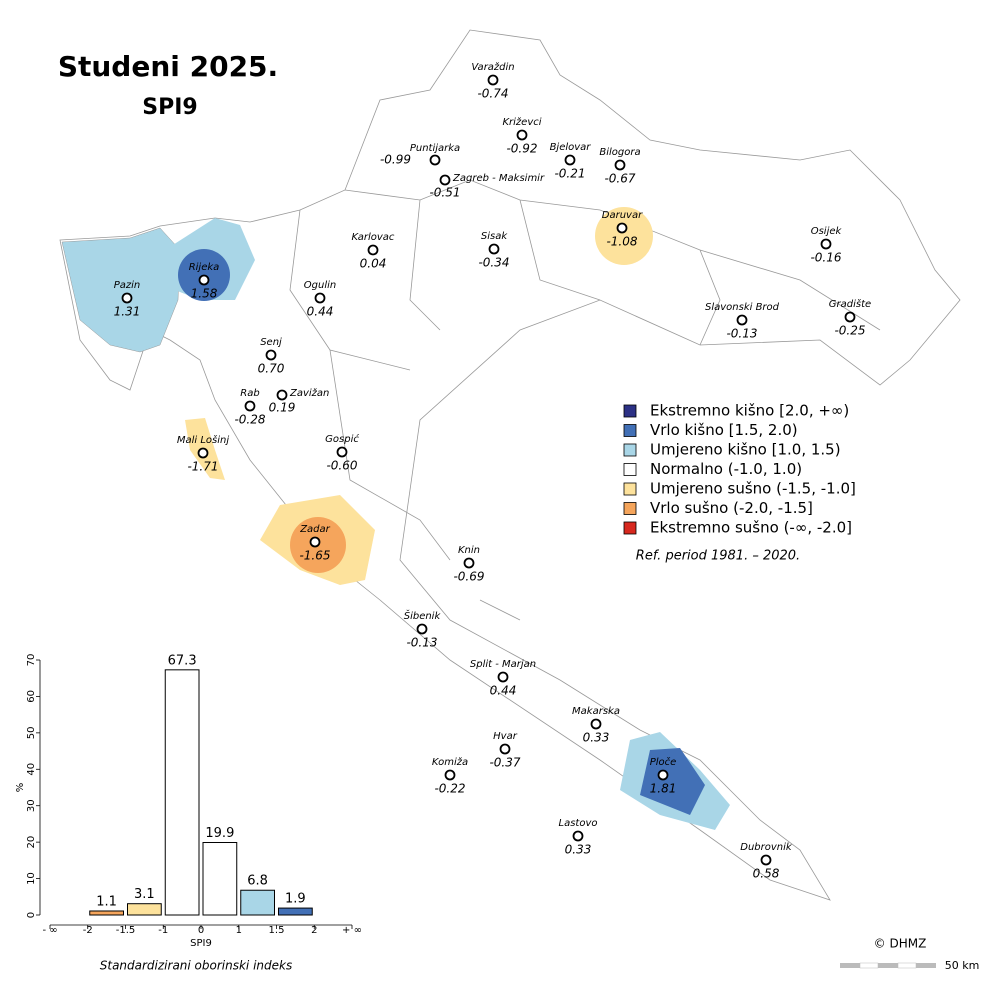 Image resolution: width=1000 pixels, height=1000 pixels. Describe the element at coordinates (202, 467) in the screenshot. I see `station-value: -1.71` at that location.